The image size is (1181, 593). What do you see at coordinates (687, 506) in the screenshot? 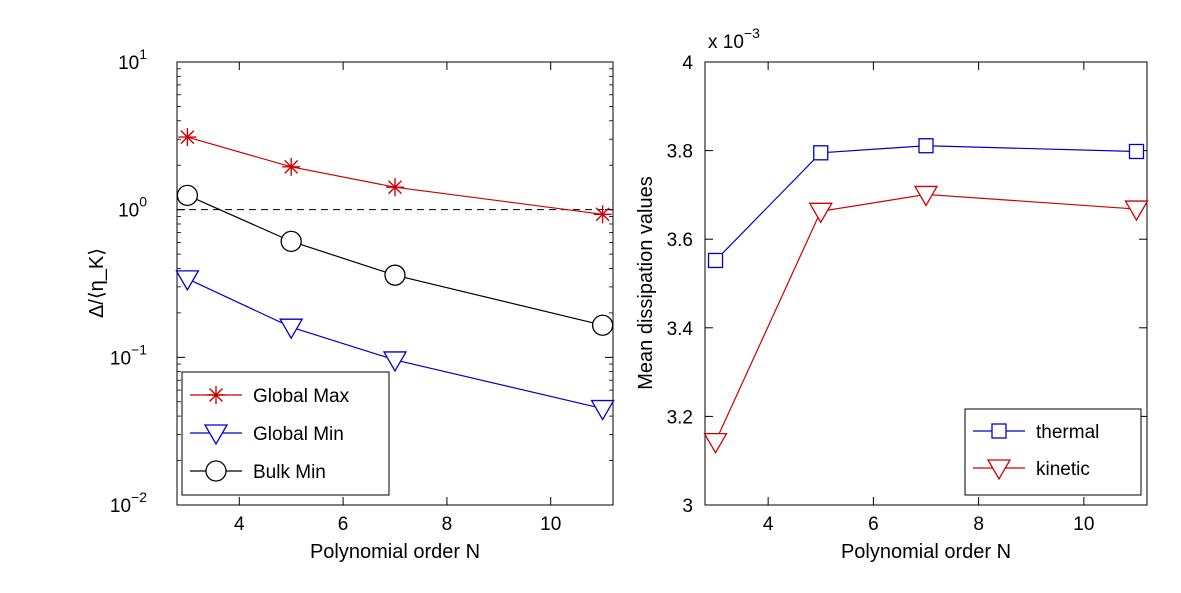
I see `y-tick-label: 3` at bounding box center [687, 506].